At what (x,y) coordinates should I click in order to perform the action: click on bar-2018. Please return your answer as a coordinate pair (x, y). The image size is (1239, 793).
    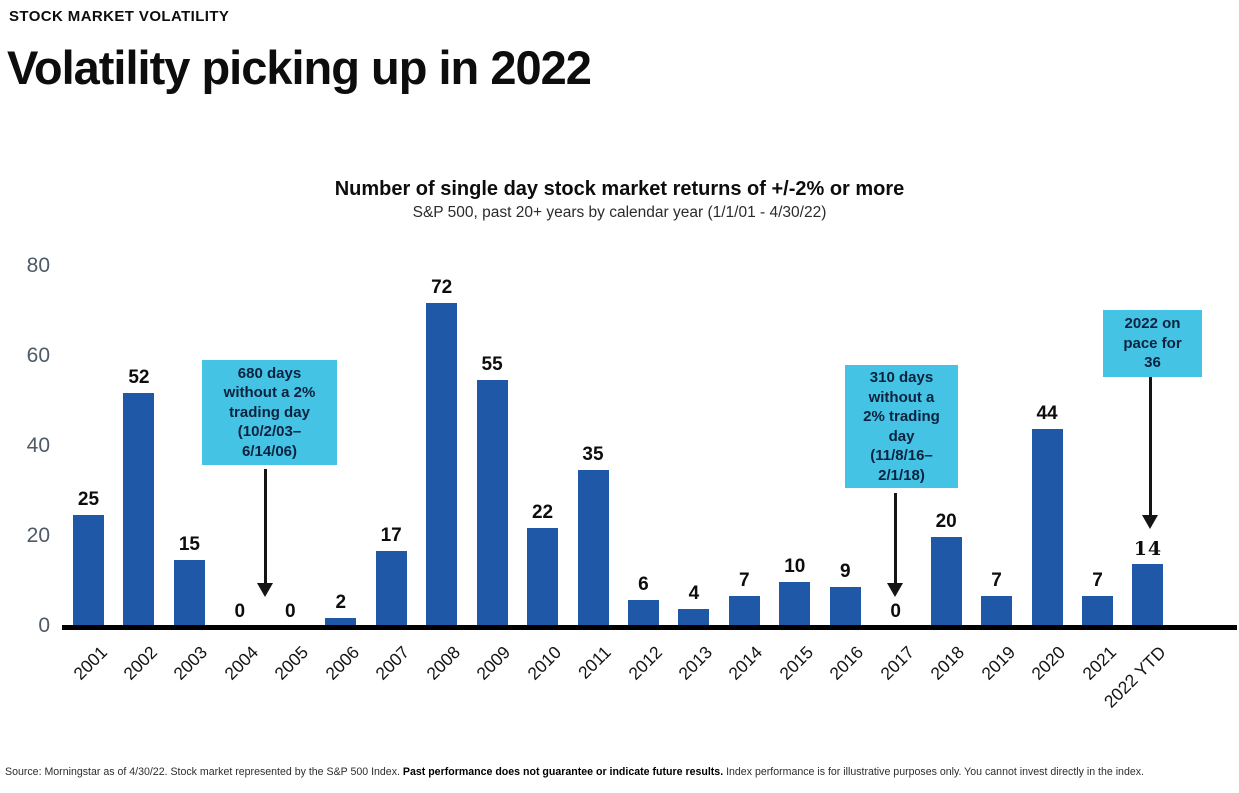
    Looking at the image, I should click on (946, 582).